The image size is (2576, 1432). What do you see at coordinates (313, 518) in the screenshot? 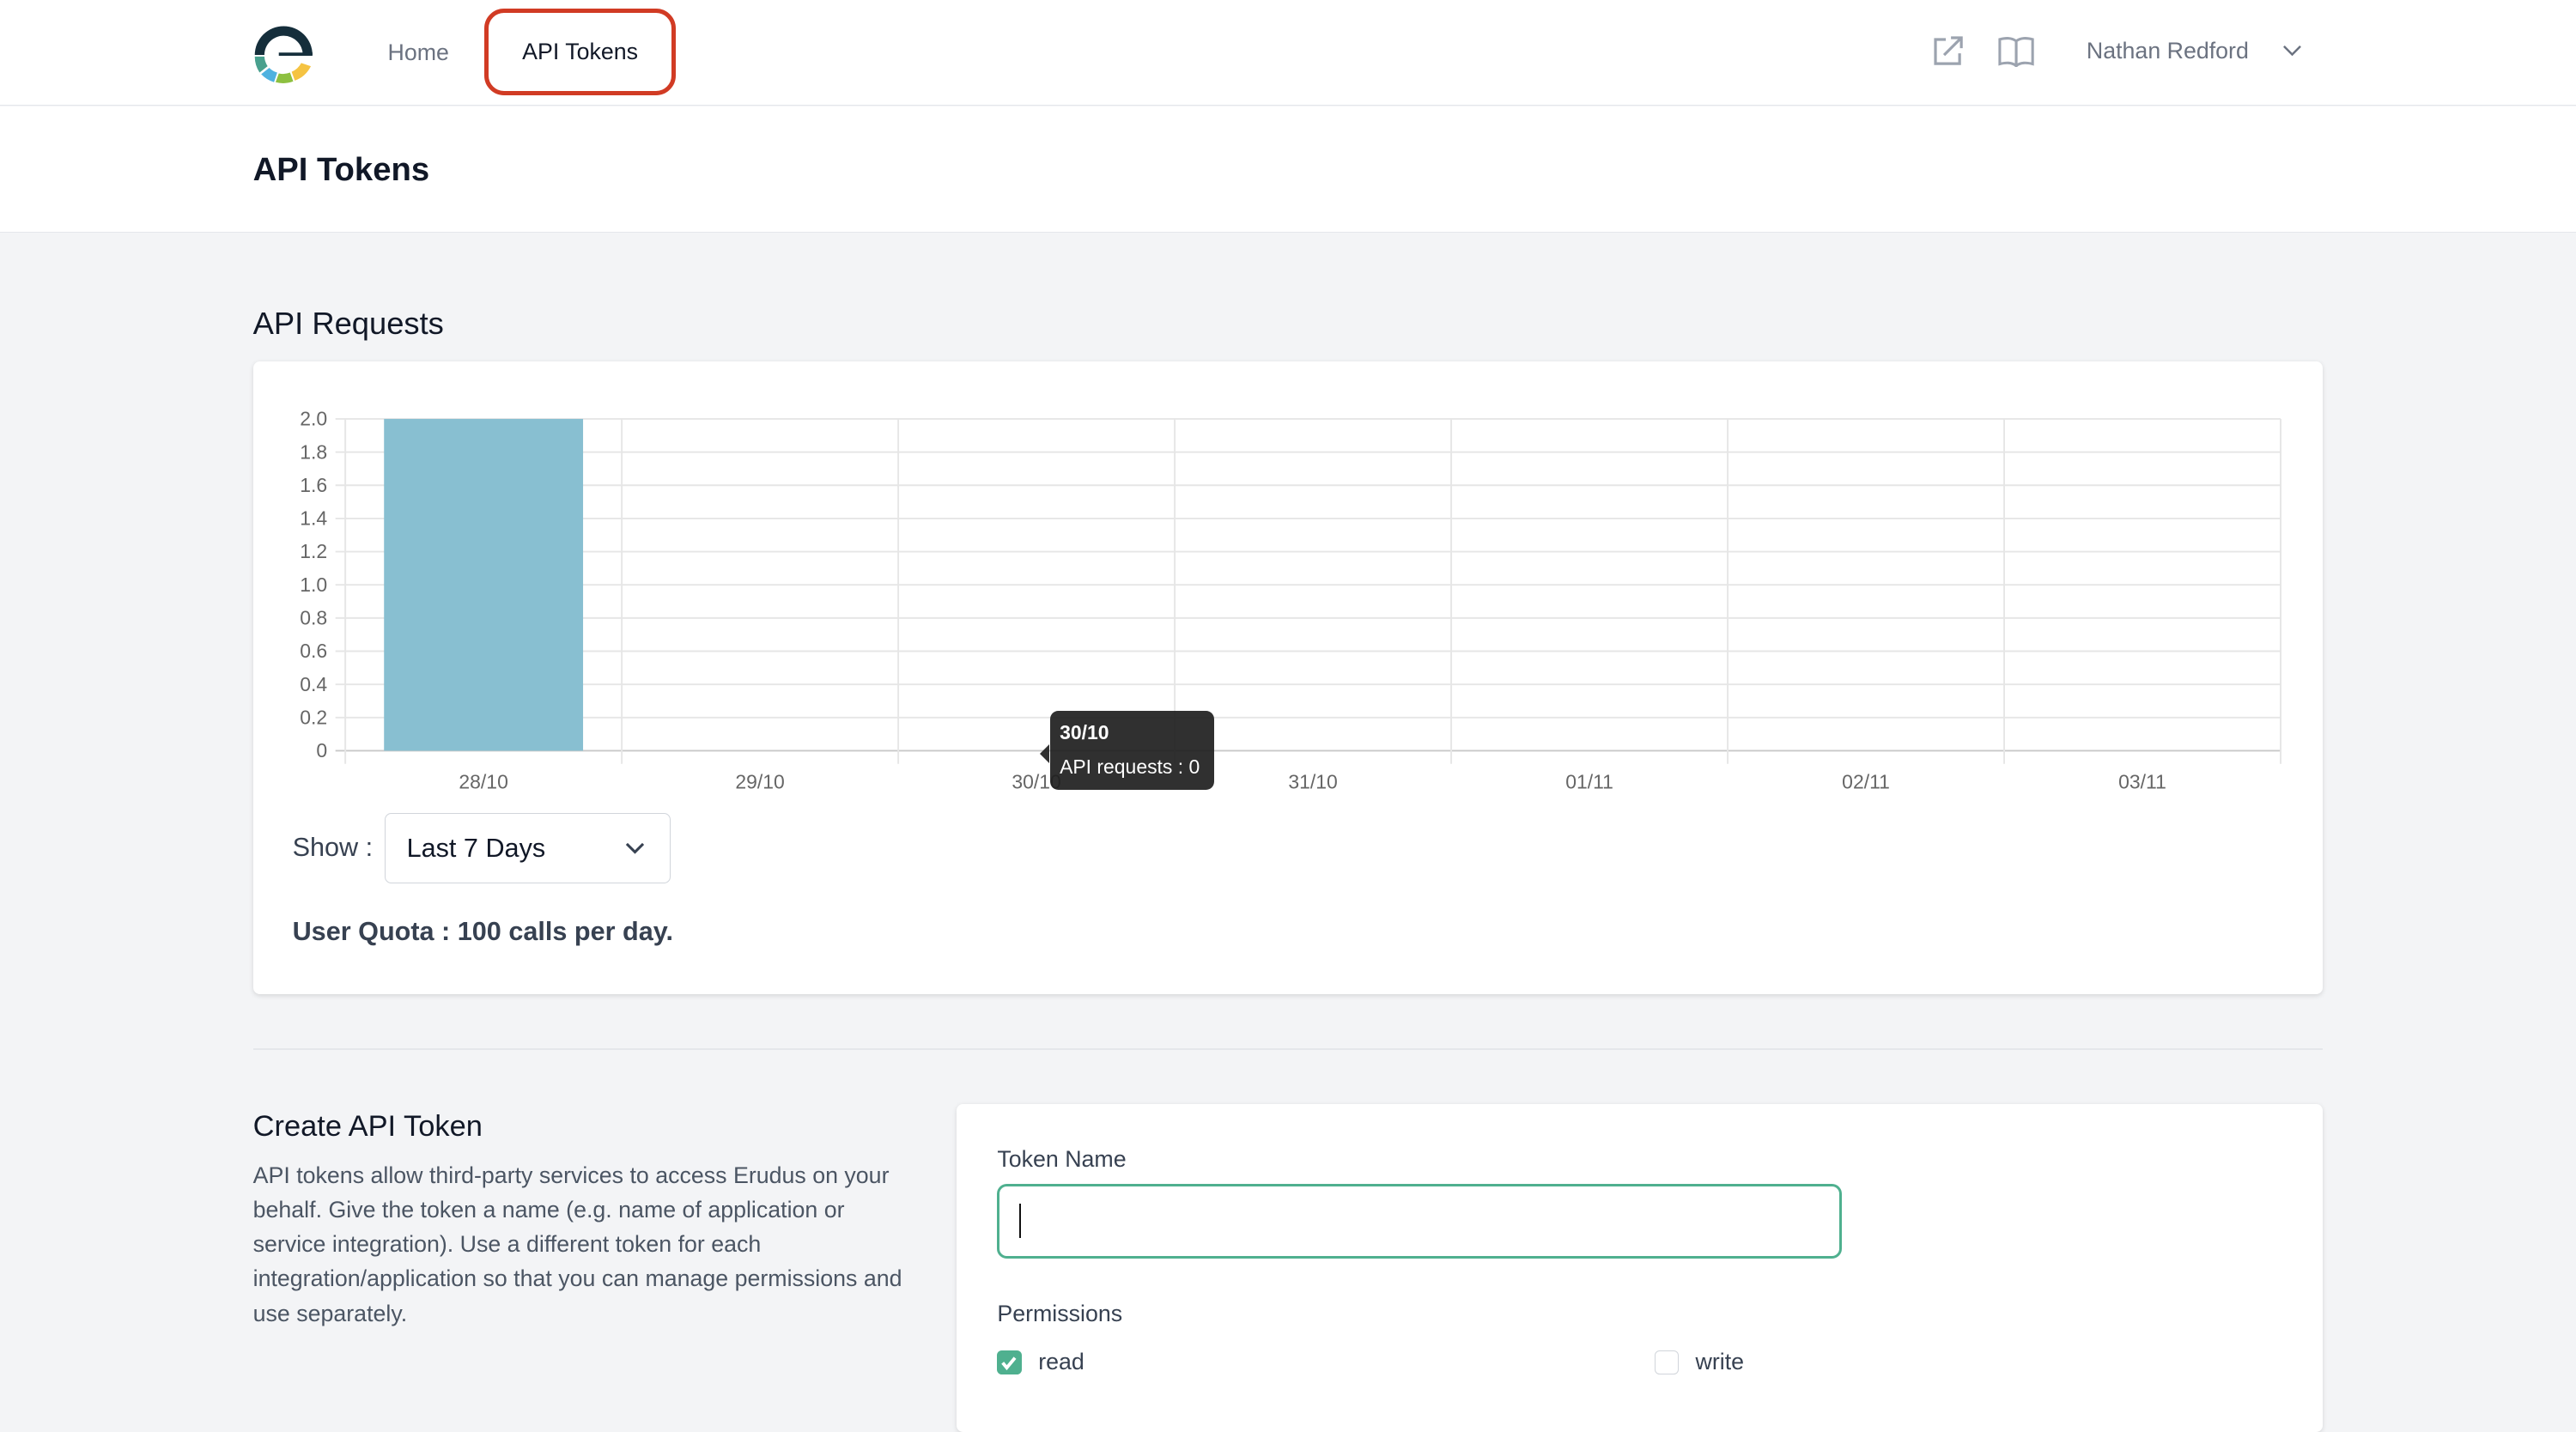
I see `y-tick-label: 1.4` at bounding box center [313, 518].